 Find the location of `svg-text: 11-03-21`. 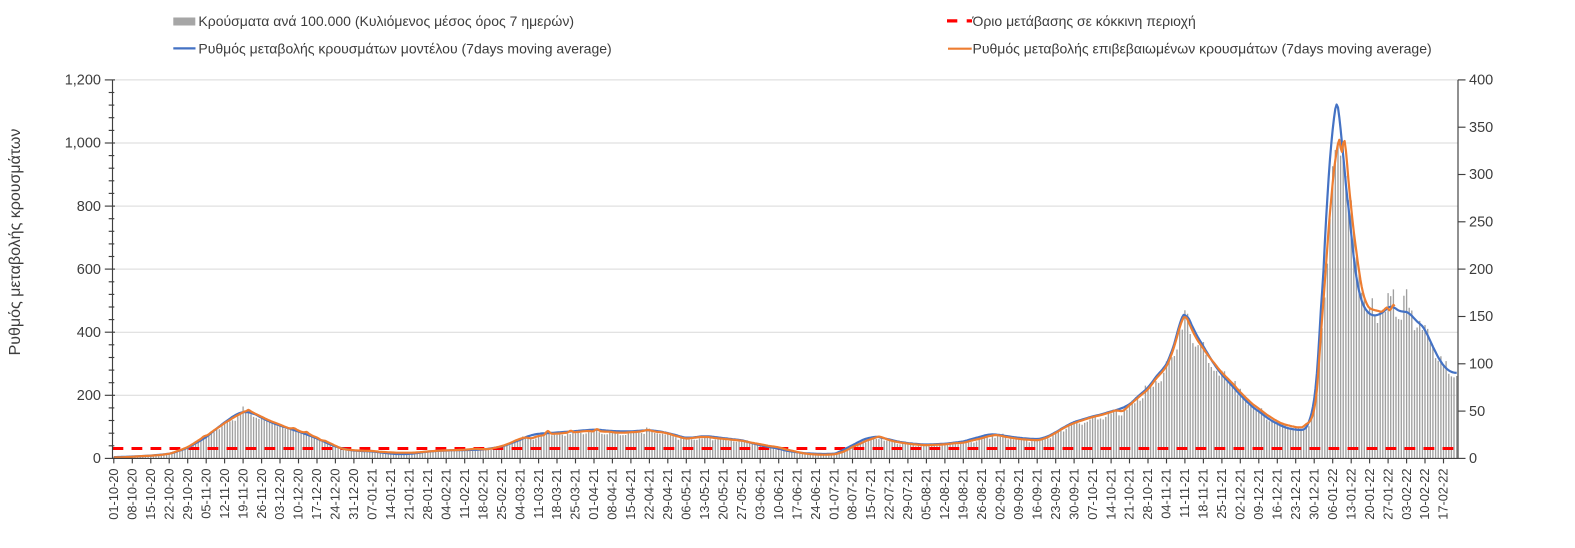

svg-text: 11-03-21 is located at coordinates (538, 494).